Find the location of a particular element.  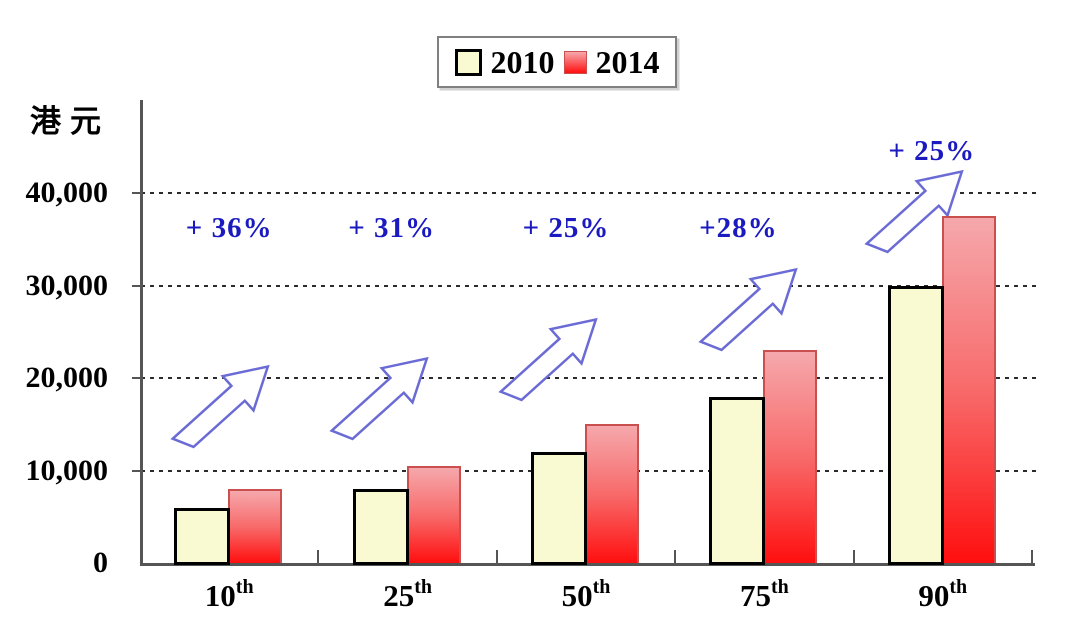

x-tick-label-75th: 75th is located at coordinates (764, 594).